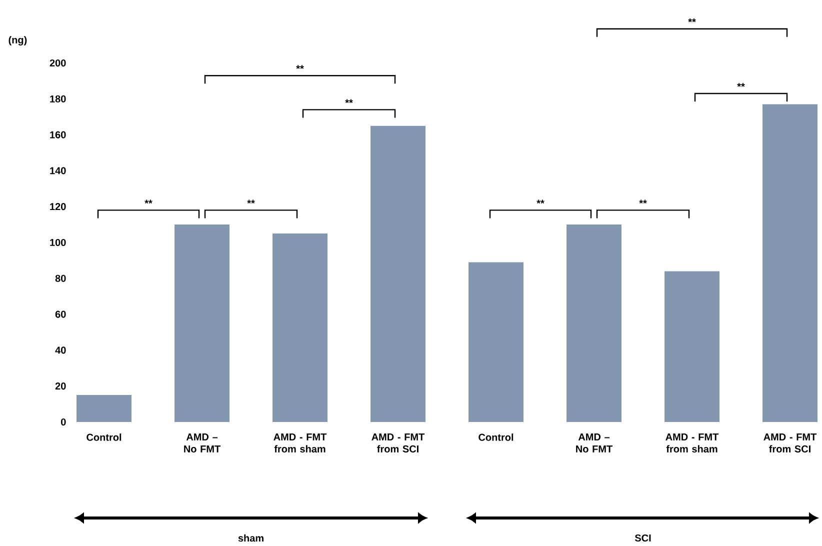 The height and width of the screenshot is (546, 822). Describe the element at coordinates (60, 350) in the screenshot. I see `y-tick-label: 40` at that location.